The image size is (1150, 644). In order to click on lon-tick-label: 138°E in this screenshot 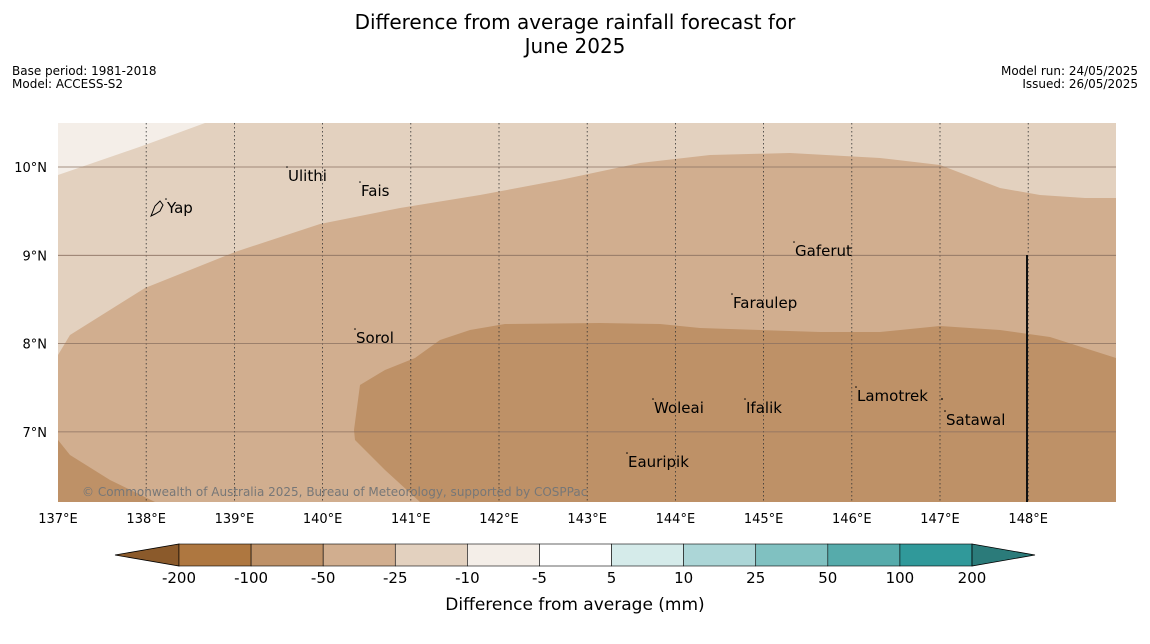, I will do `click(146, 519)`.